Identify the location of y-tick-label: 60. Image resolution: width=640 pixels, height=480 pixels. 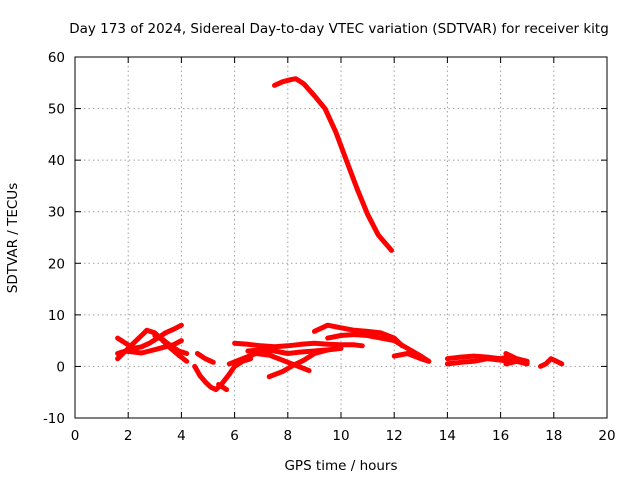
(56, 58).